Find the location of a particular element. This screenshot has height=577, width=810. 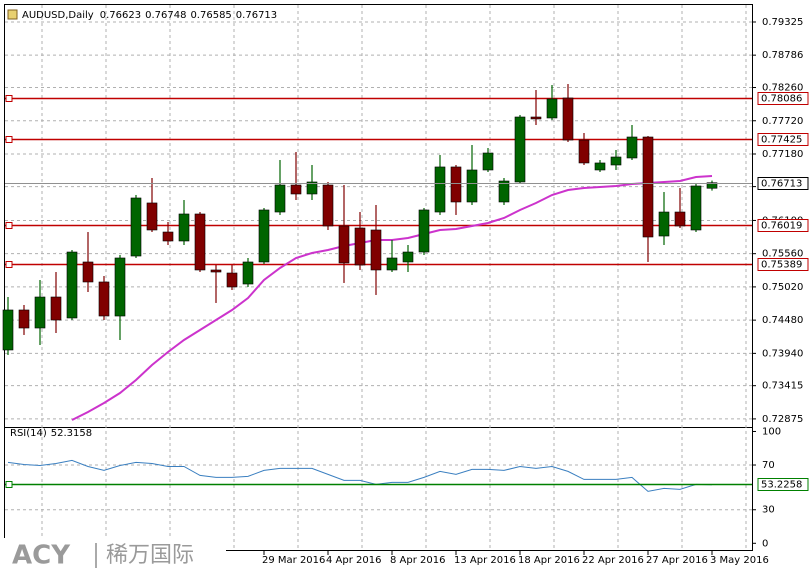

watermark-background is located at coordinates (113, 557).